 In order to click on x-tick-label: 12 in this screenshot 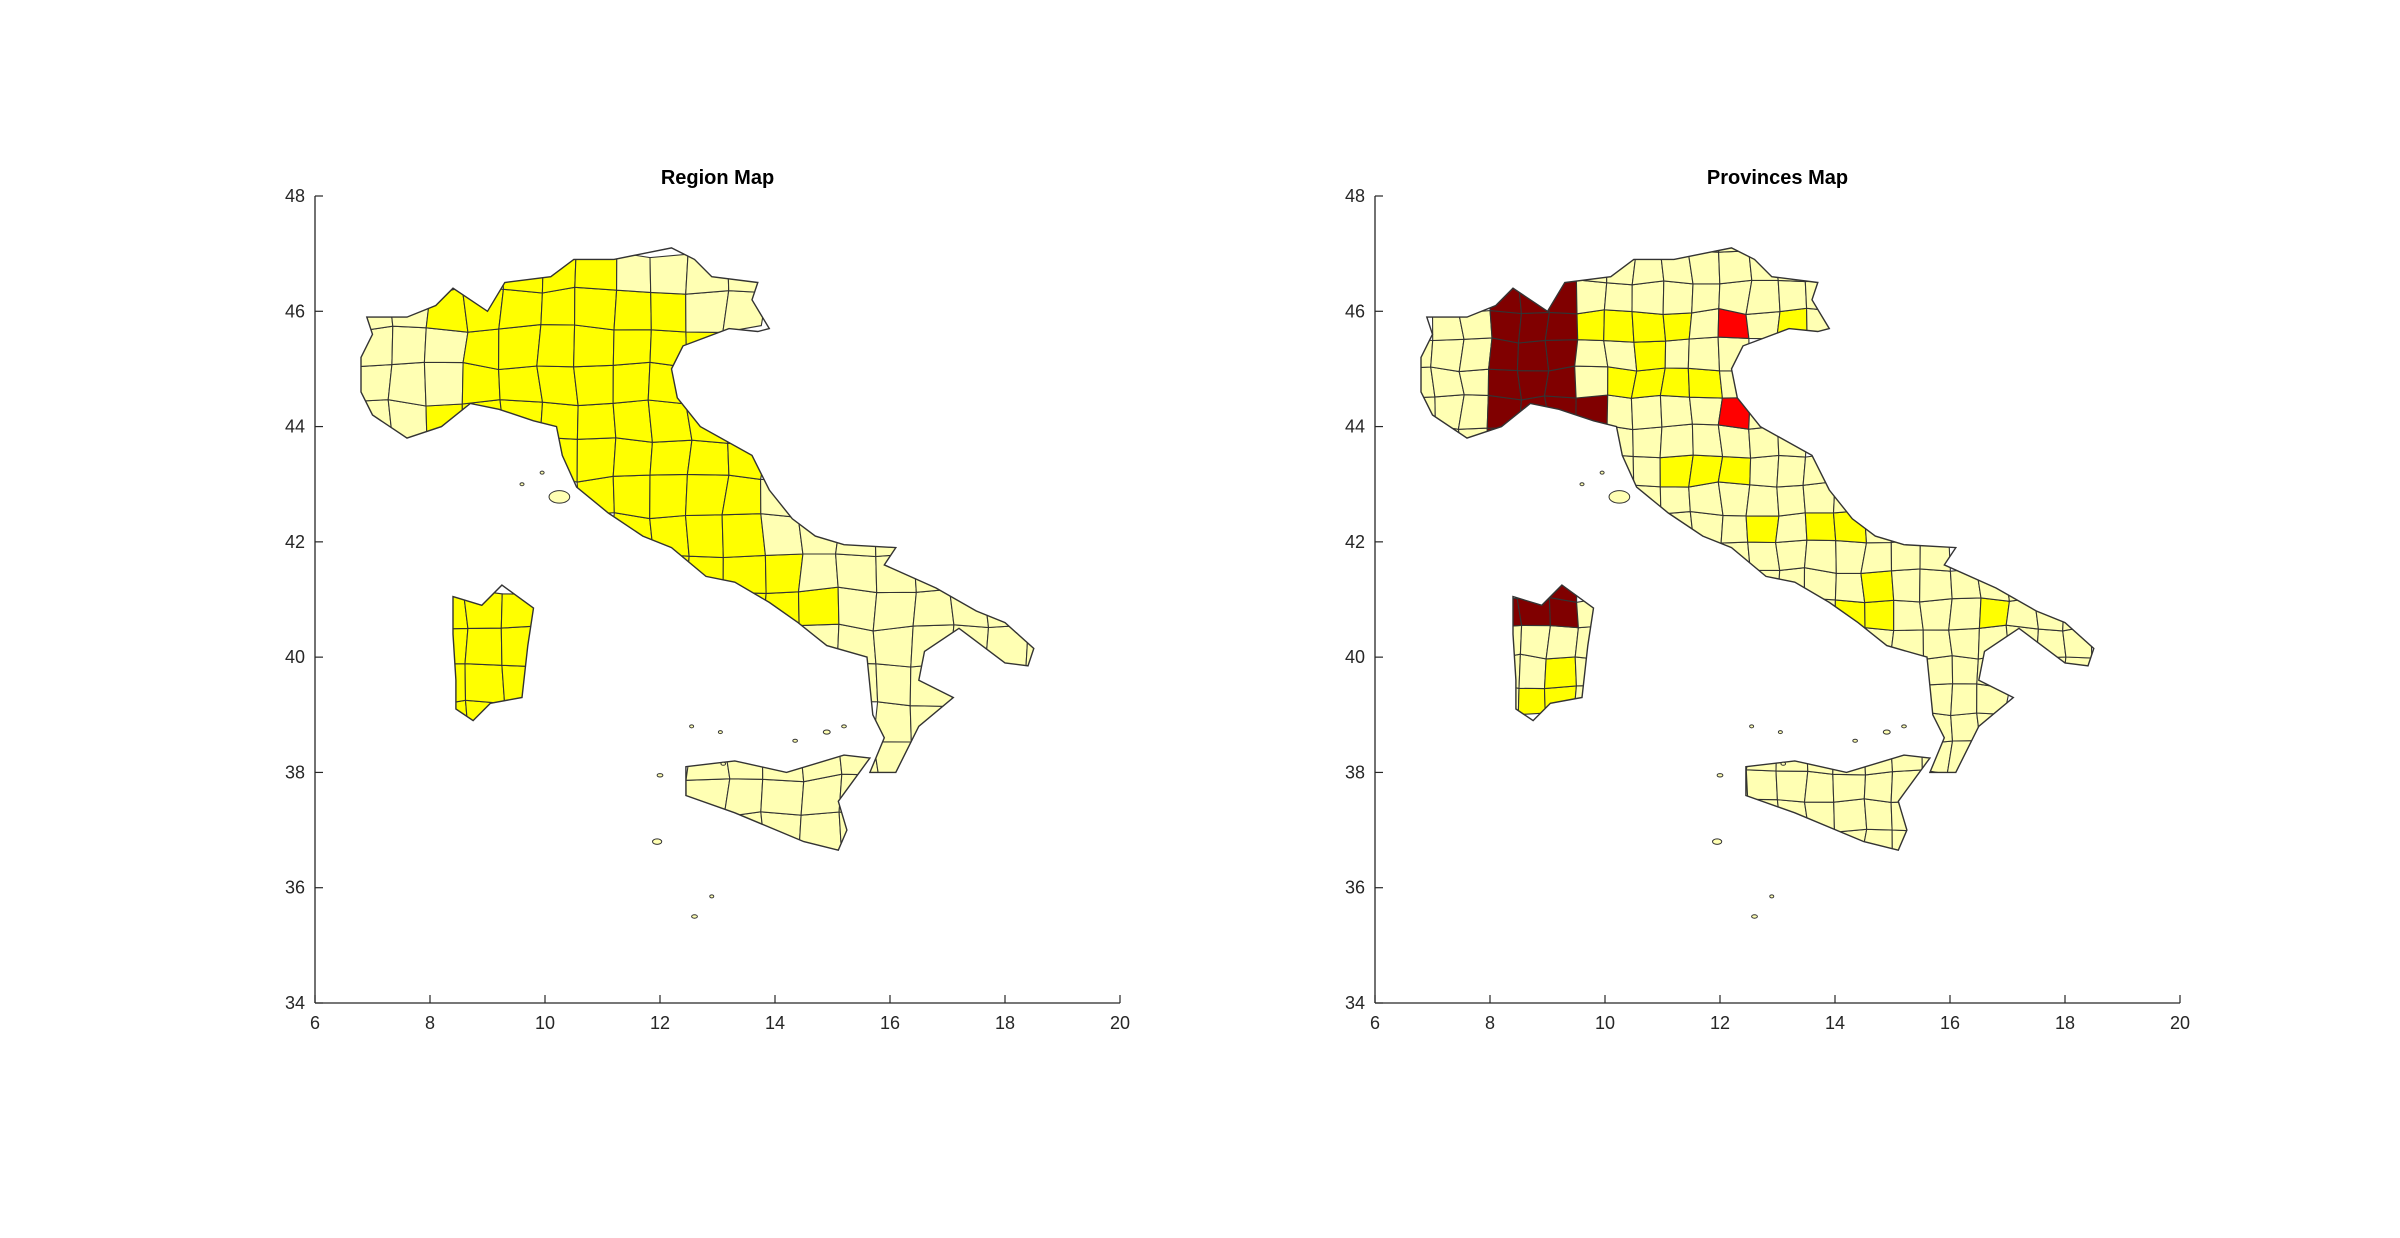, I will do `click(660, 1023)`.